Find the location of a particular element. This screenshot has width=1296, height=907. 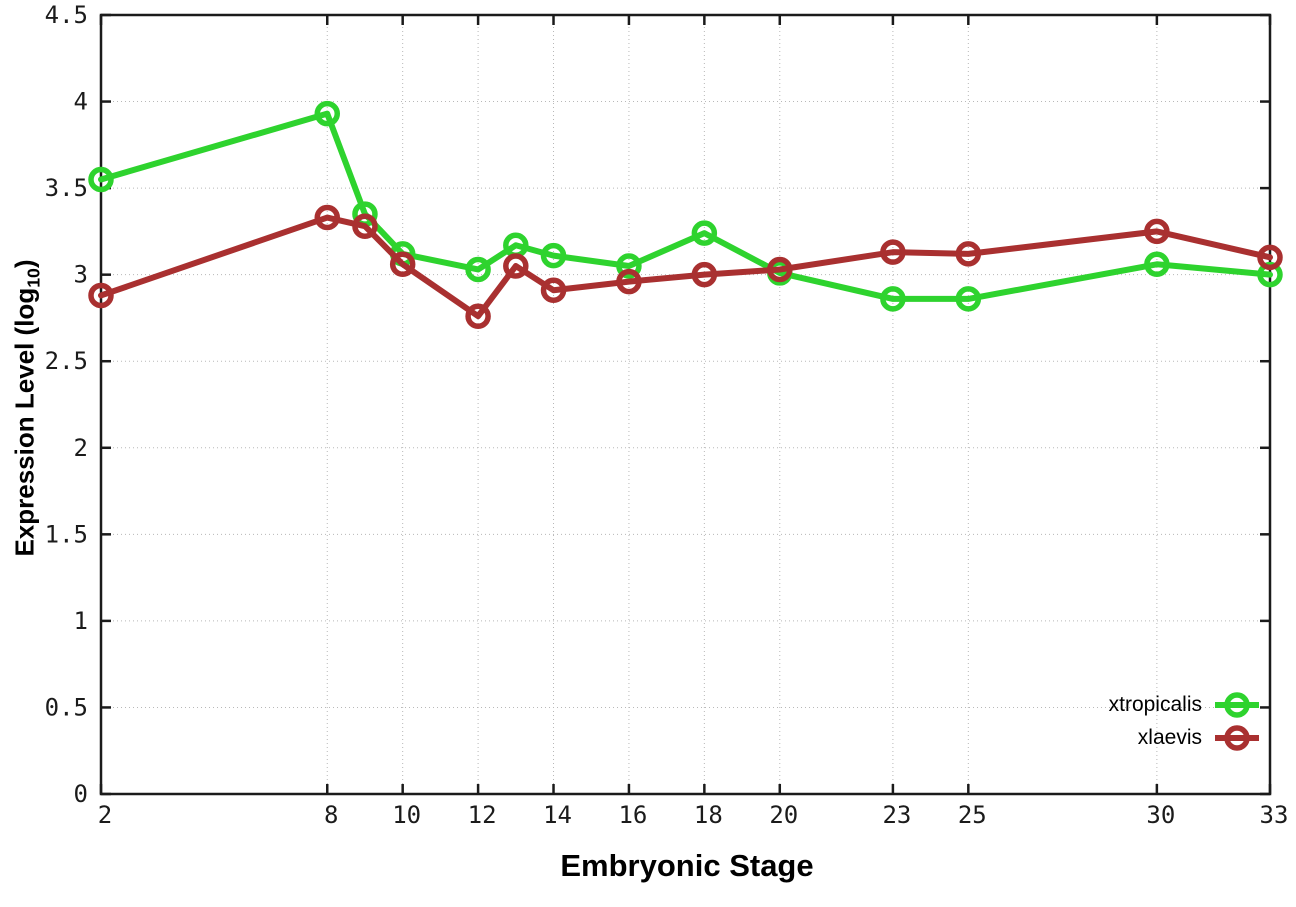

x-tick-label-30: 30 is located at coordinates (1160, 815).